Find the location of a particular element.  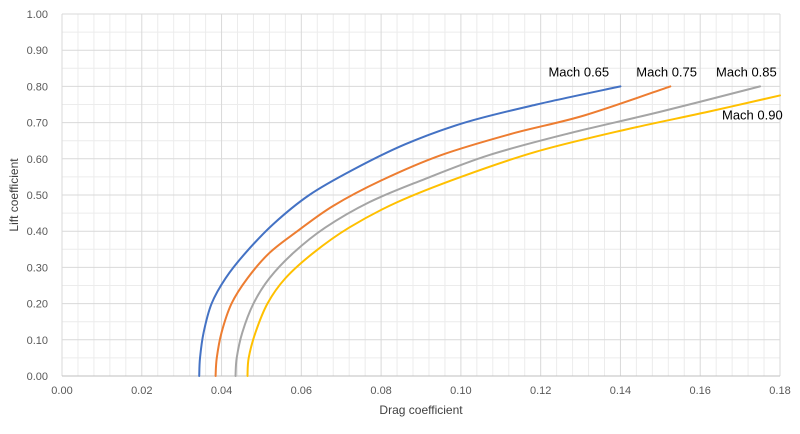

x-tick-label: 0.10 is located at coordinates (460, 391).